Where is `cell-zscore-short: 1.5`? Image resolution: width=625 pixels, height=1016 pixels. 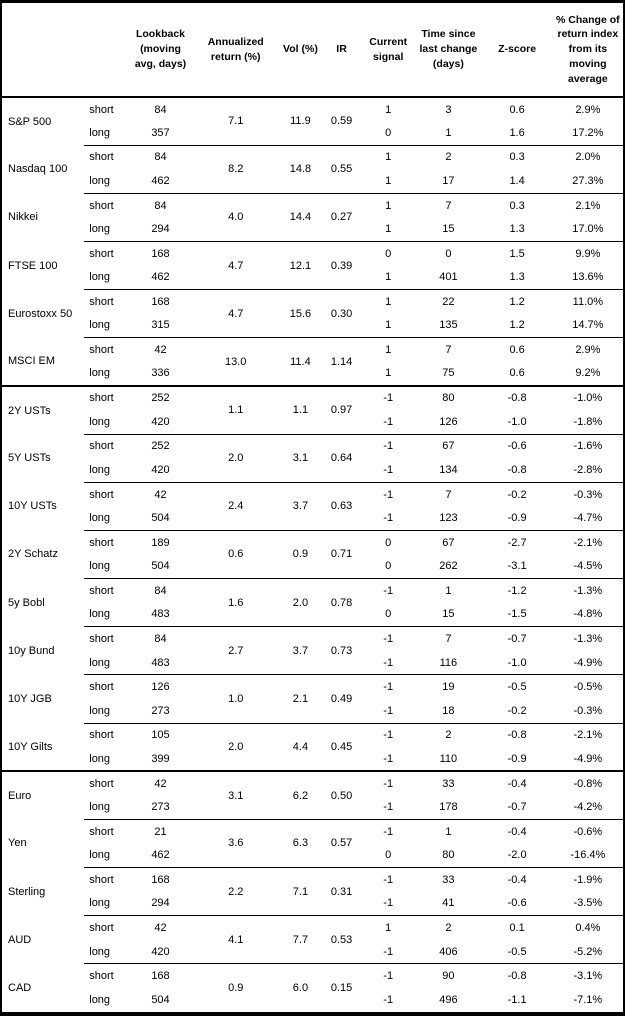
cell-zscore-short: 1.5 is located at coordinates (517, 253).